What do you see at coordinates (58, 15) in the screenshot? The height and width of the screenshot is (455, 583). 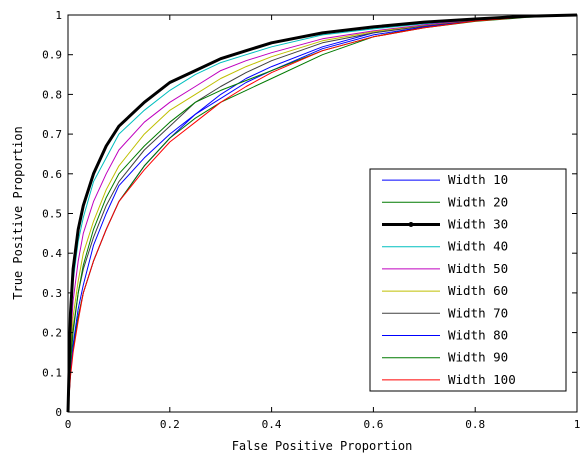 I see `y-tick-label: 1` at bounding box center [58, 15].